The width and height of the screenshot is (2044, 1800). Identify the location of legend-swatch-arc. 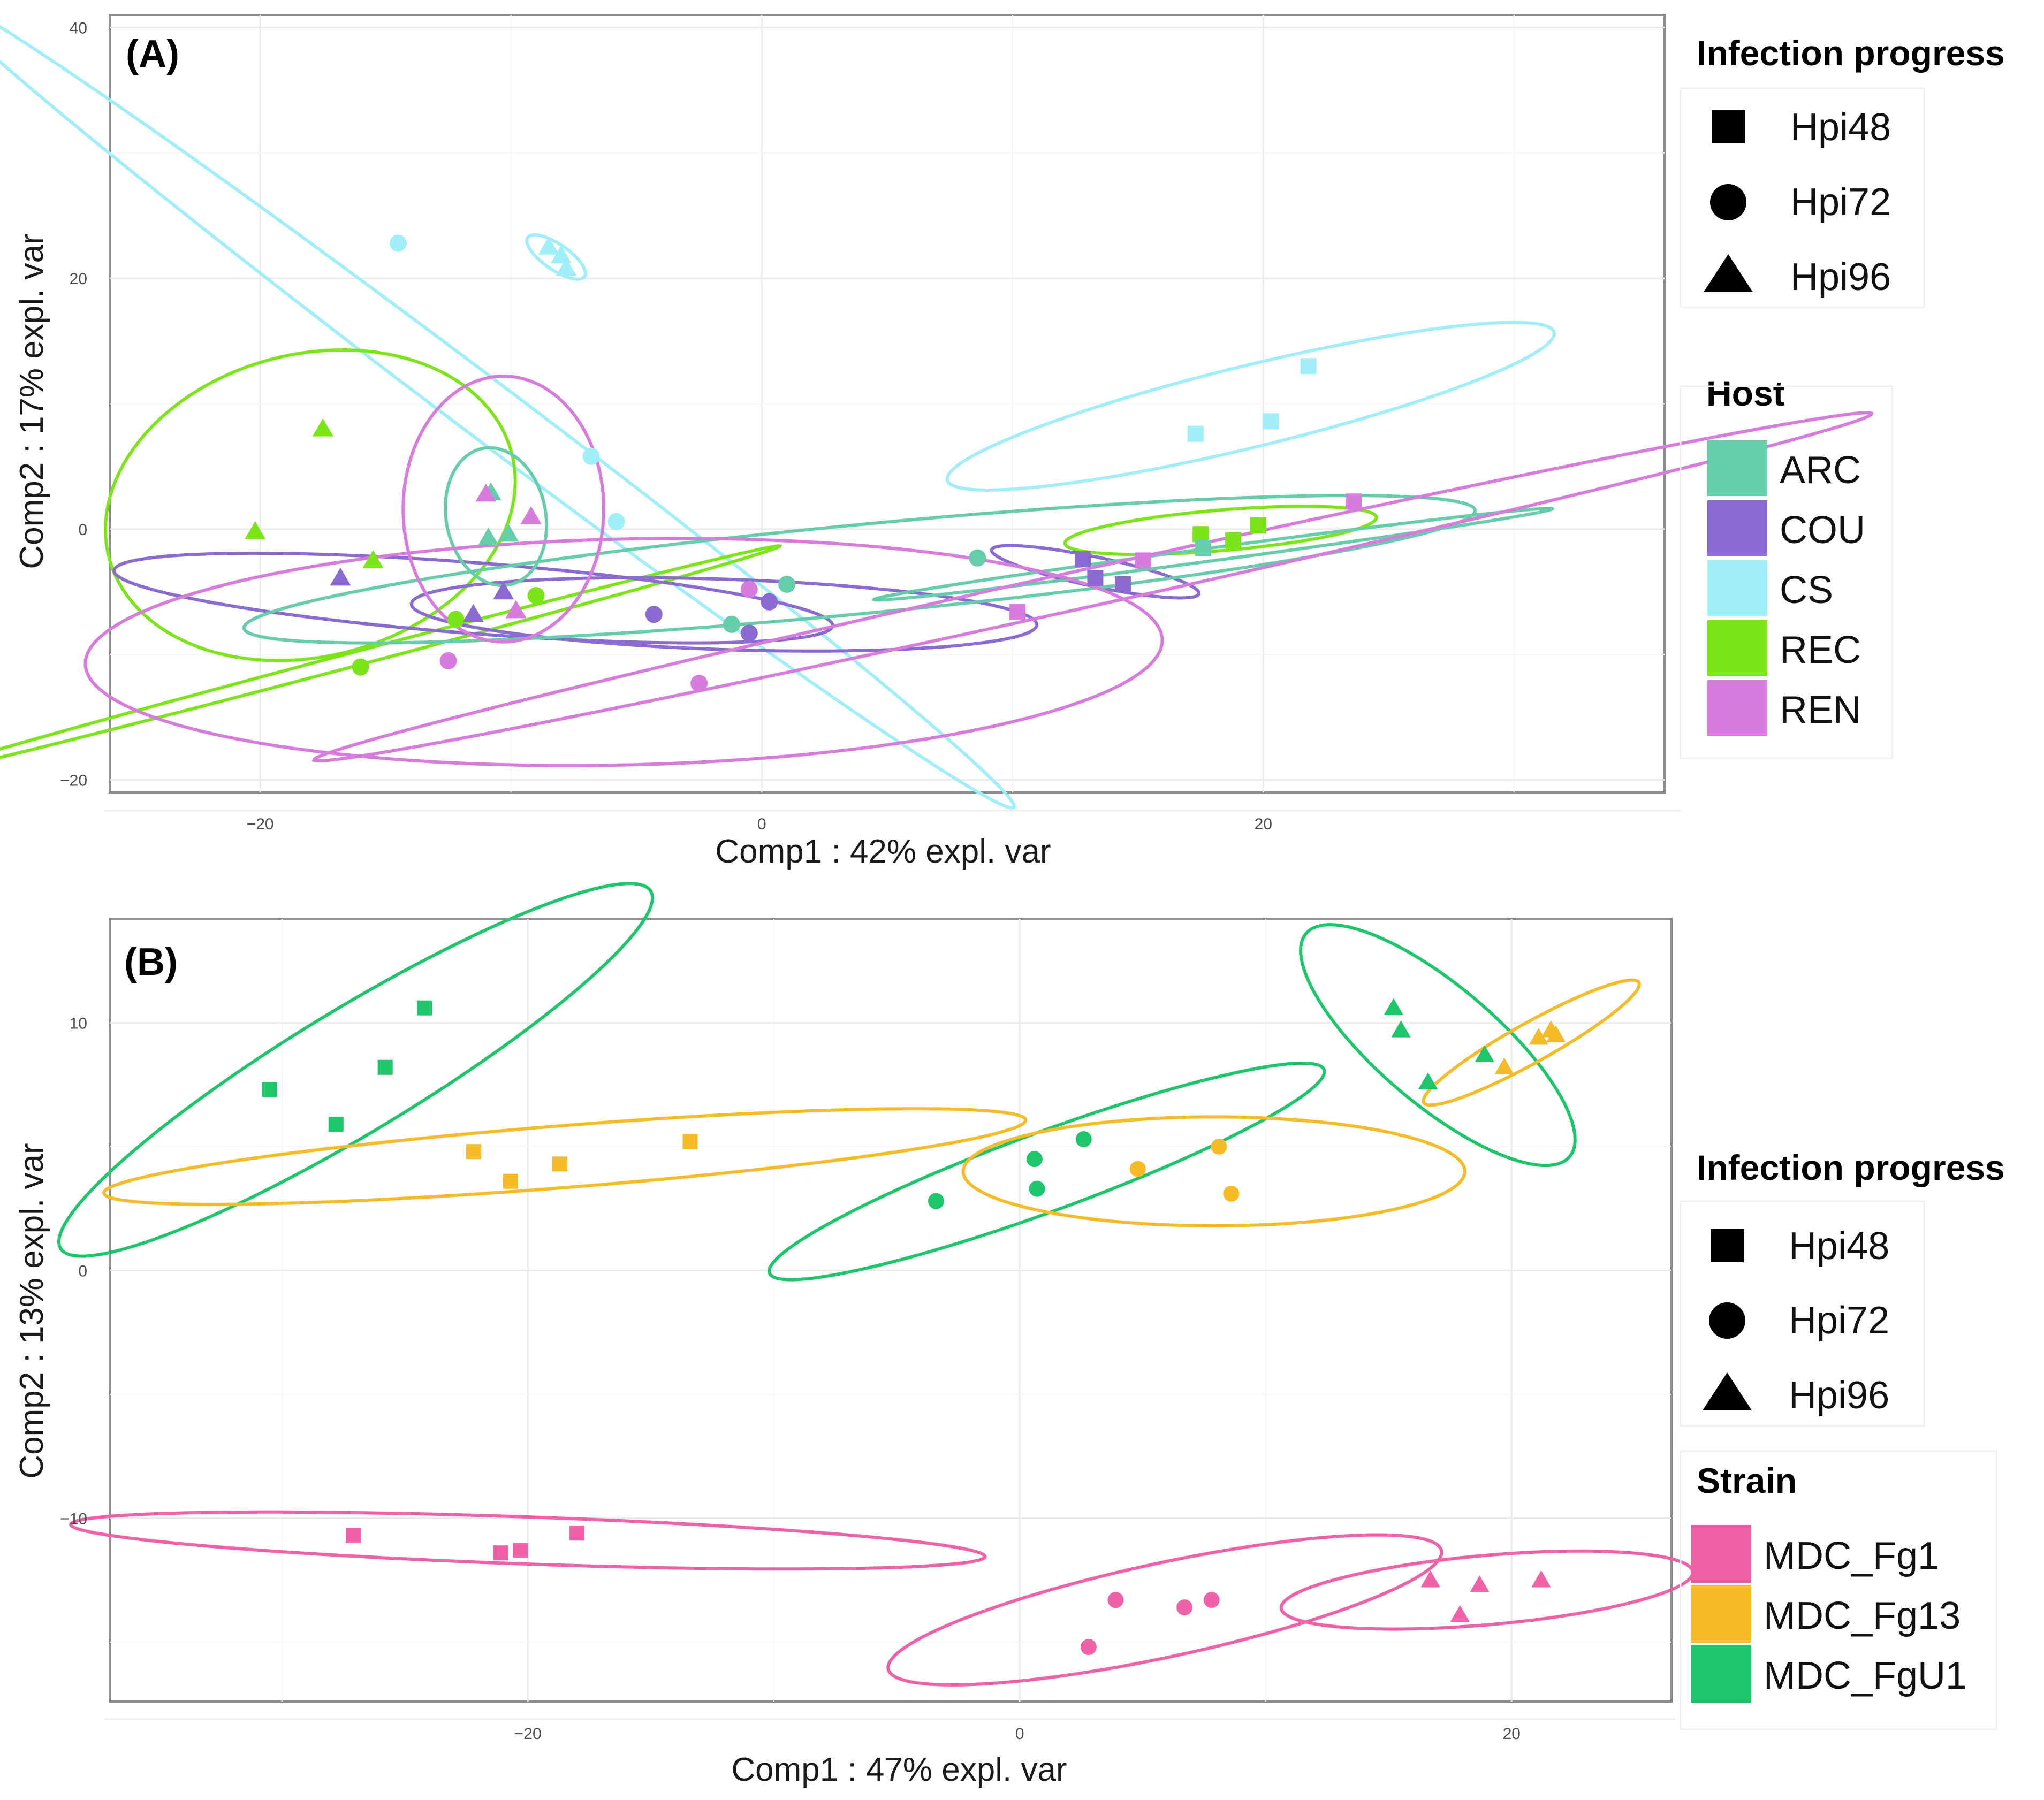
(1737, 468).